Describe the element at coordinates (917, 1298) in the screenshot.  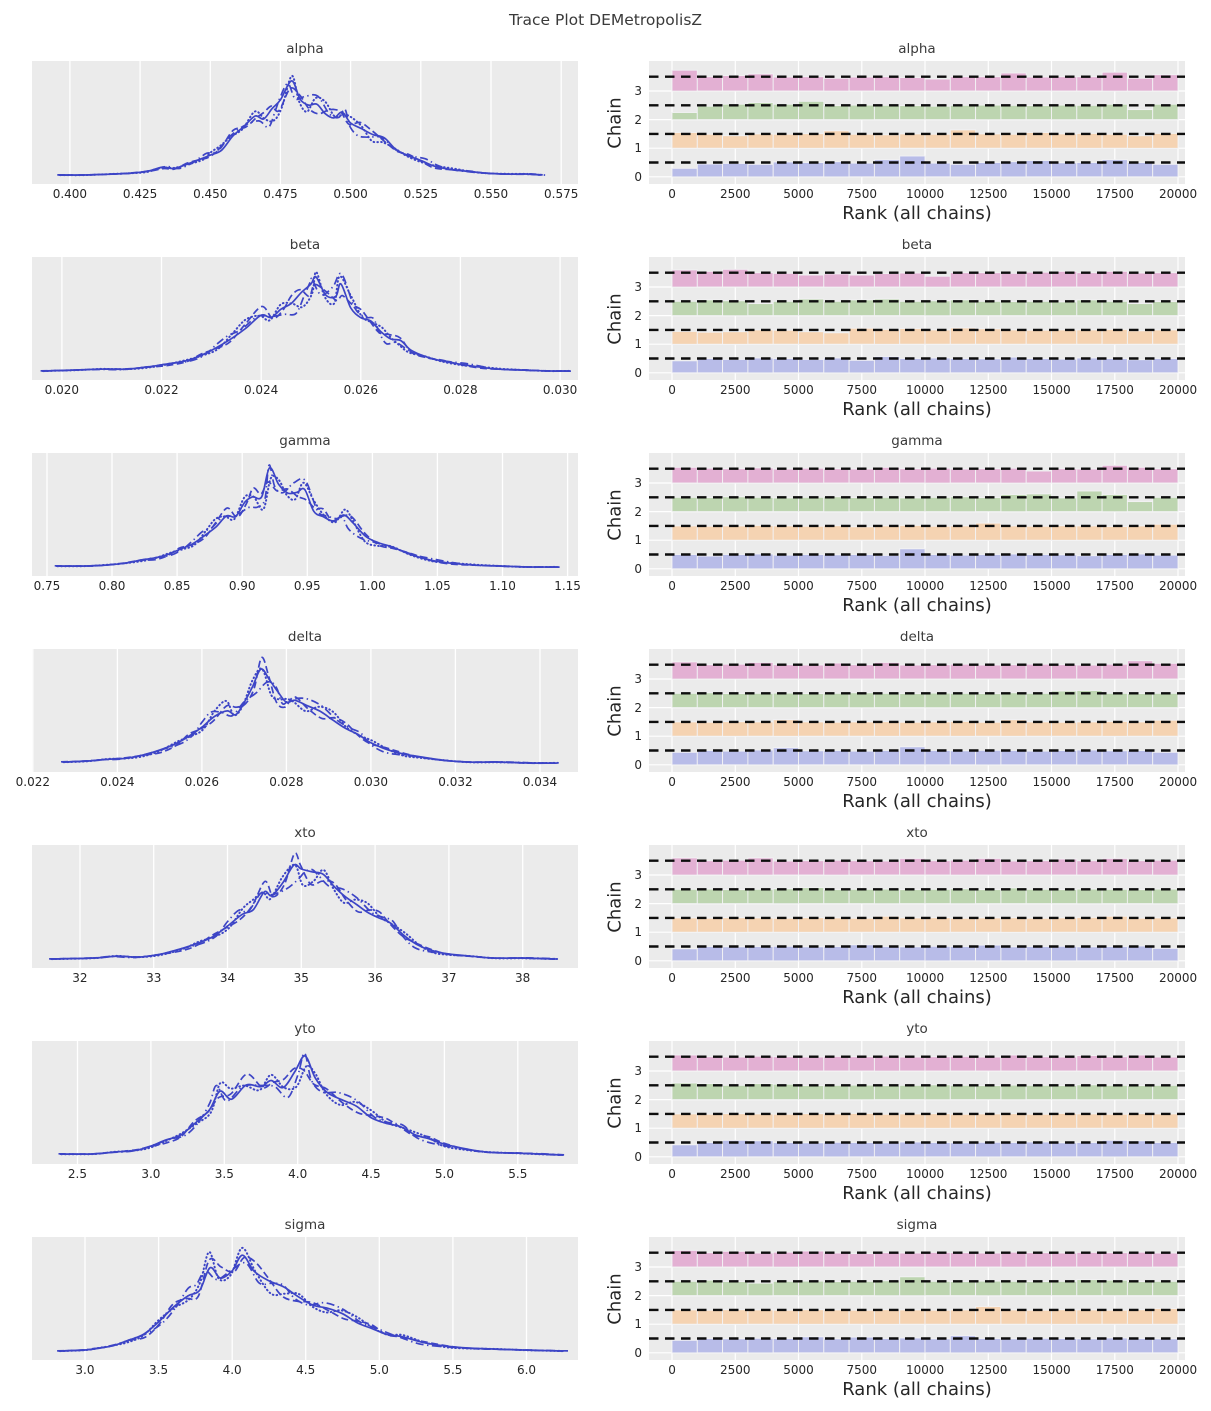
I see `rank-svg-sigma` at that location.